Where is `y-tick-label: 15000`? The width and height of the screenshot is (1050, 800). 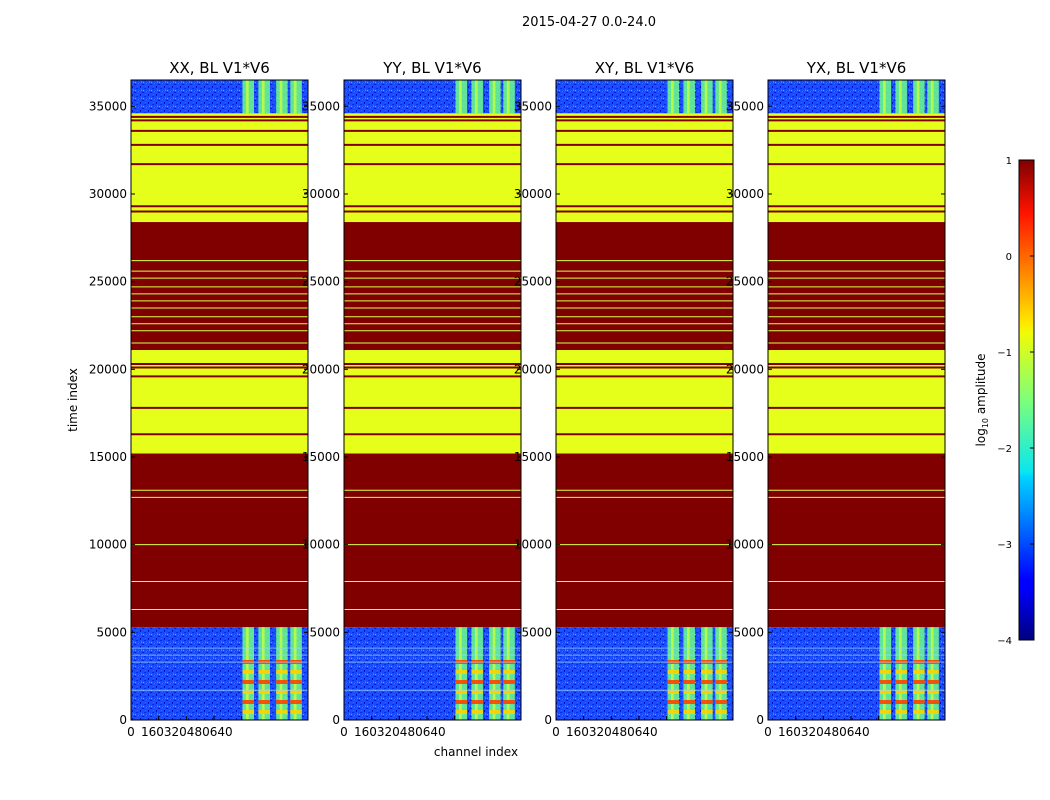
y-tick-label: 15000 is located at coordinates (745, 457).